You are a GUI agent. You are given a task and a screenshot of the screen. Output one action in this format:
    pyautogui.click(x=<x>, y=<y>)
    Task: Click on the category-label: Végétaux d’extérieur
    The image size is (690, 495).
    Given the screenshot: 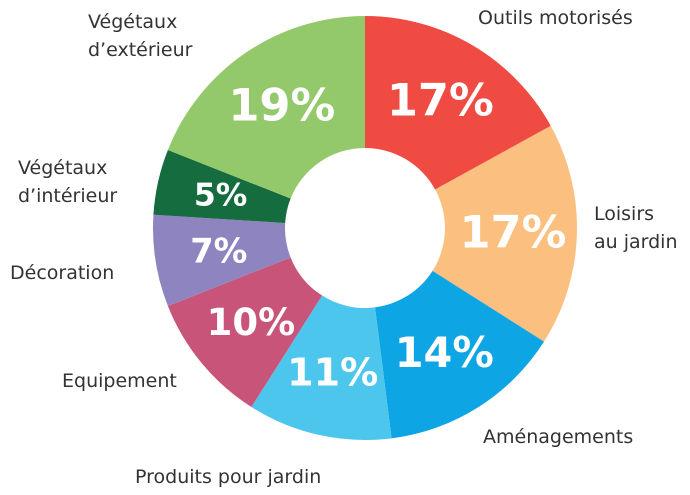 What is the action you would take?
    pyautogui.click(x=140, y=36)
    